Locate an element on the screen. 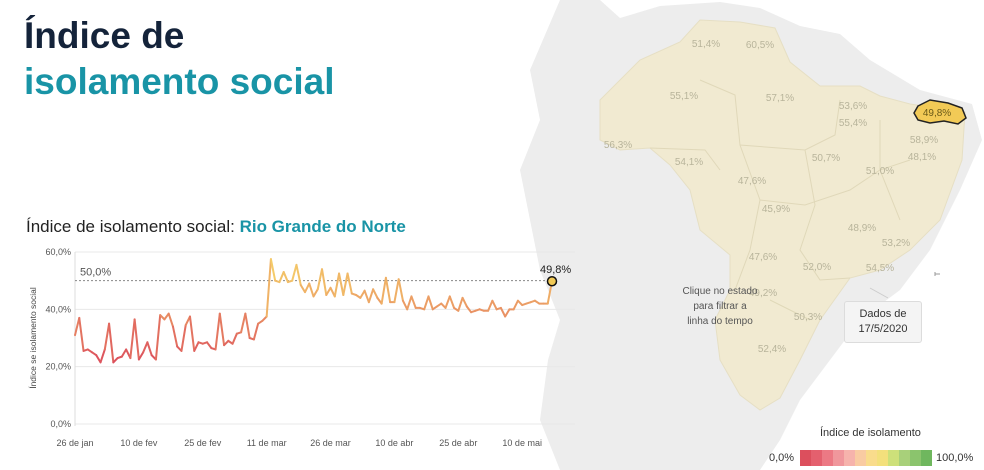  rio-grande-do-norte-shape is located at coordinates (940, 112).